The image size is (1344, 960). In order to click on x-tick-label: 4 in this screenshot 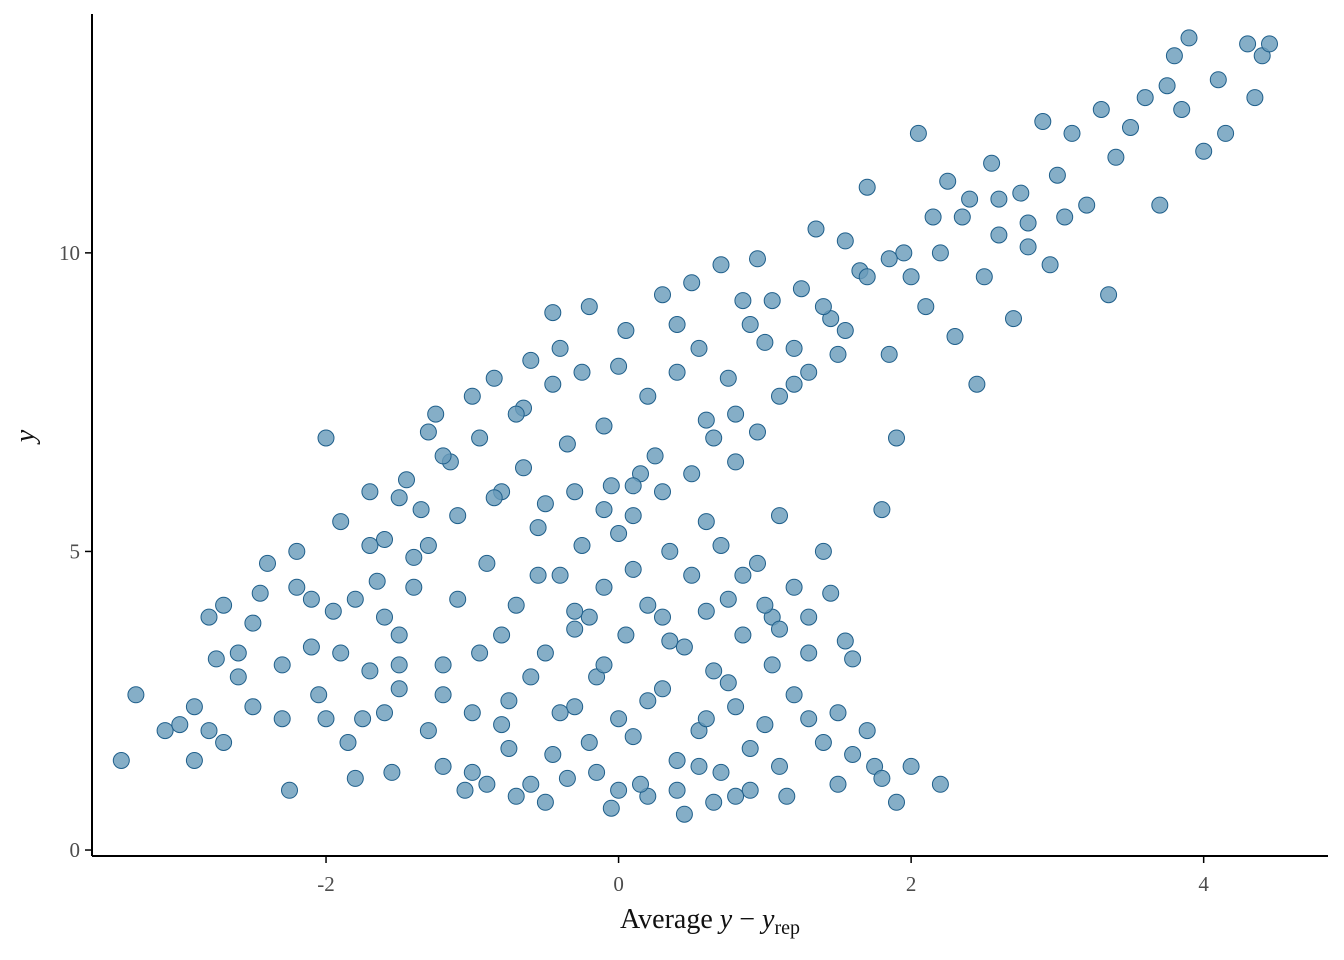, I will do `click(1203, 884)`.